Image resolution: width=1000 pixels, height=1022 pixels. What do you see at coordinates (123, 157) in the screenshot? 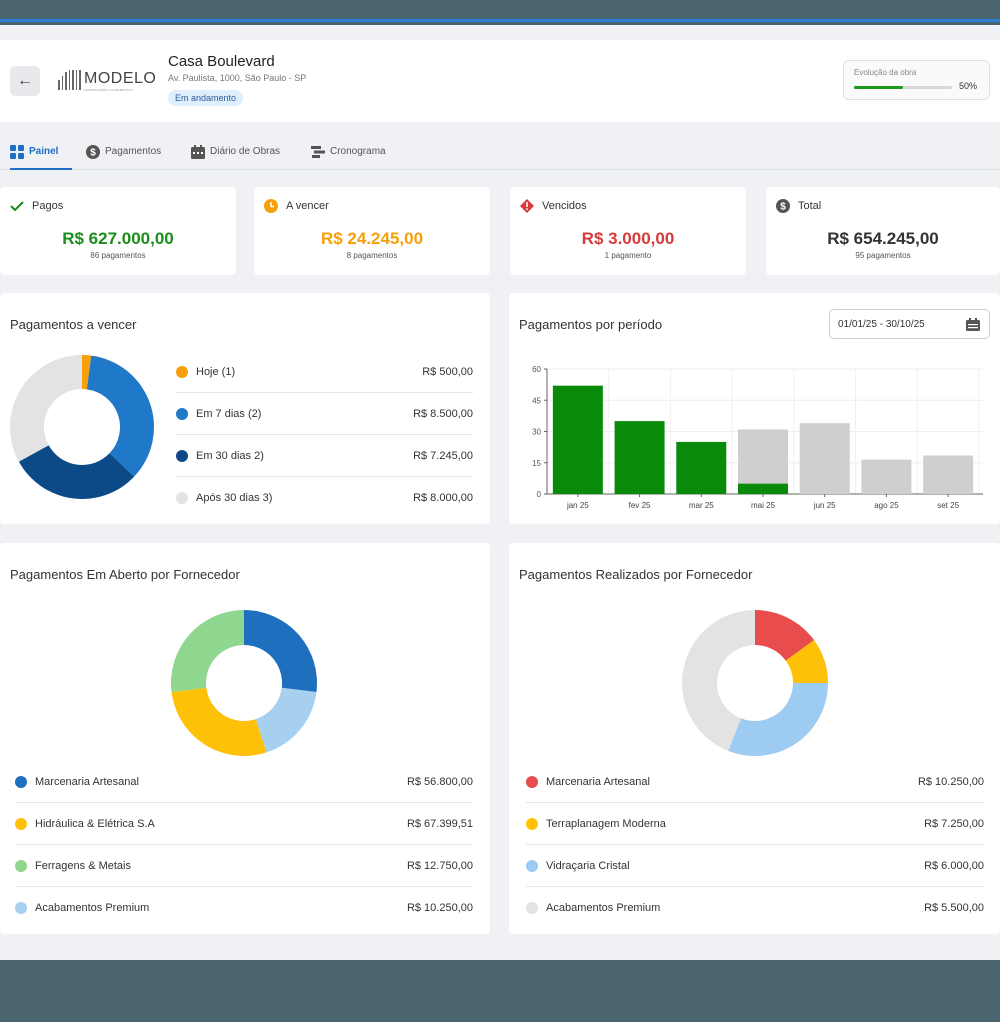
I see `tab-pagamentos: $ Pagamentos` at bounding box center [123, 157].